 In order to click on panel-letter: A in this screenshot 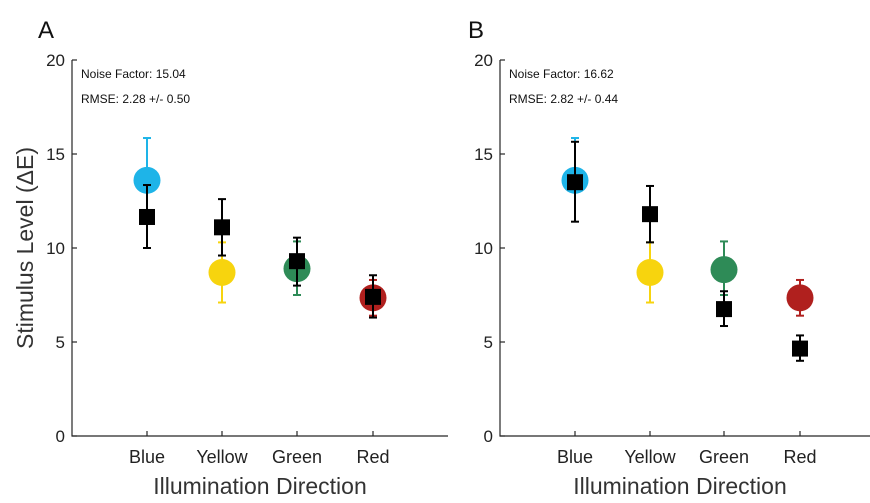, I will do `click(46, 30)`.